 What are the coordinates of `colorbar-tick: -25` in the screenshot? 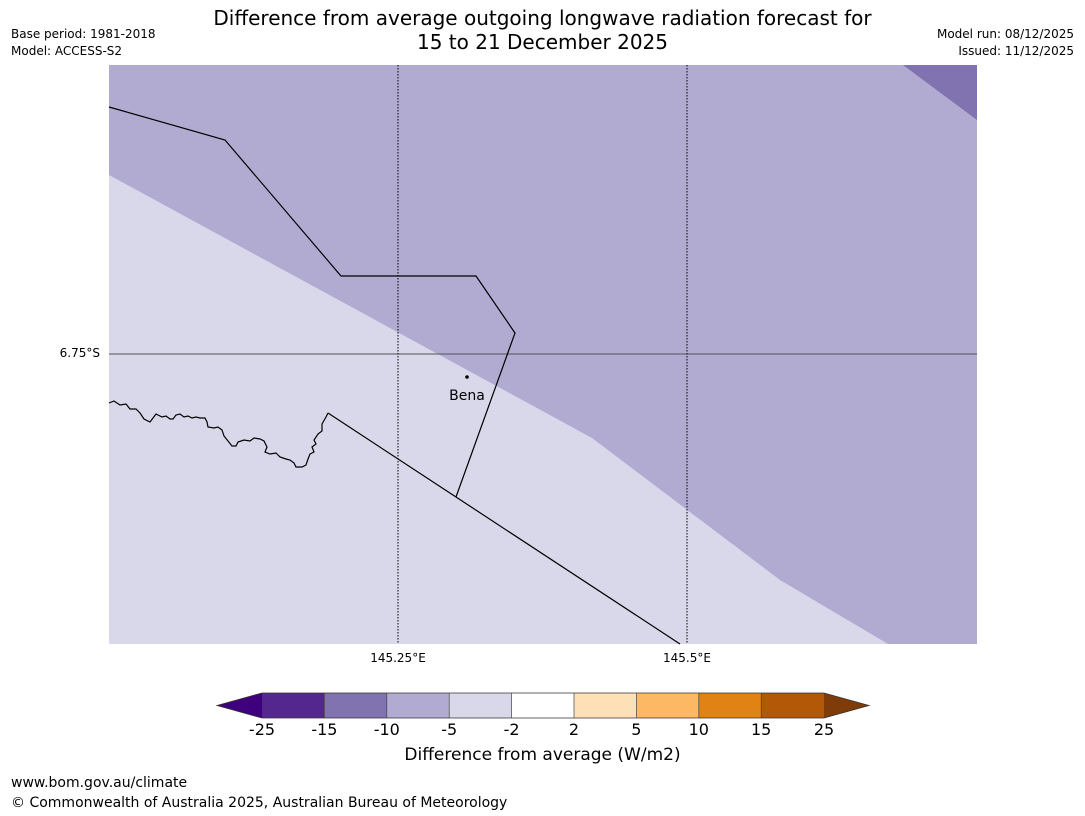 It's located at (262, 729).